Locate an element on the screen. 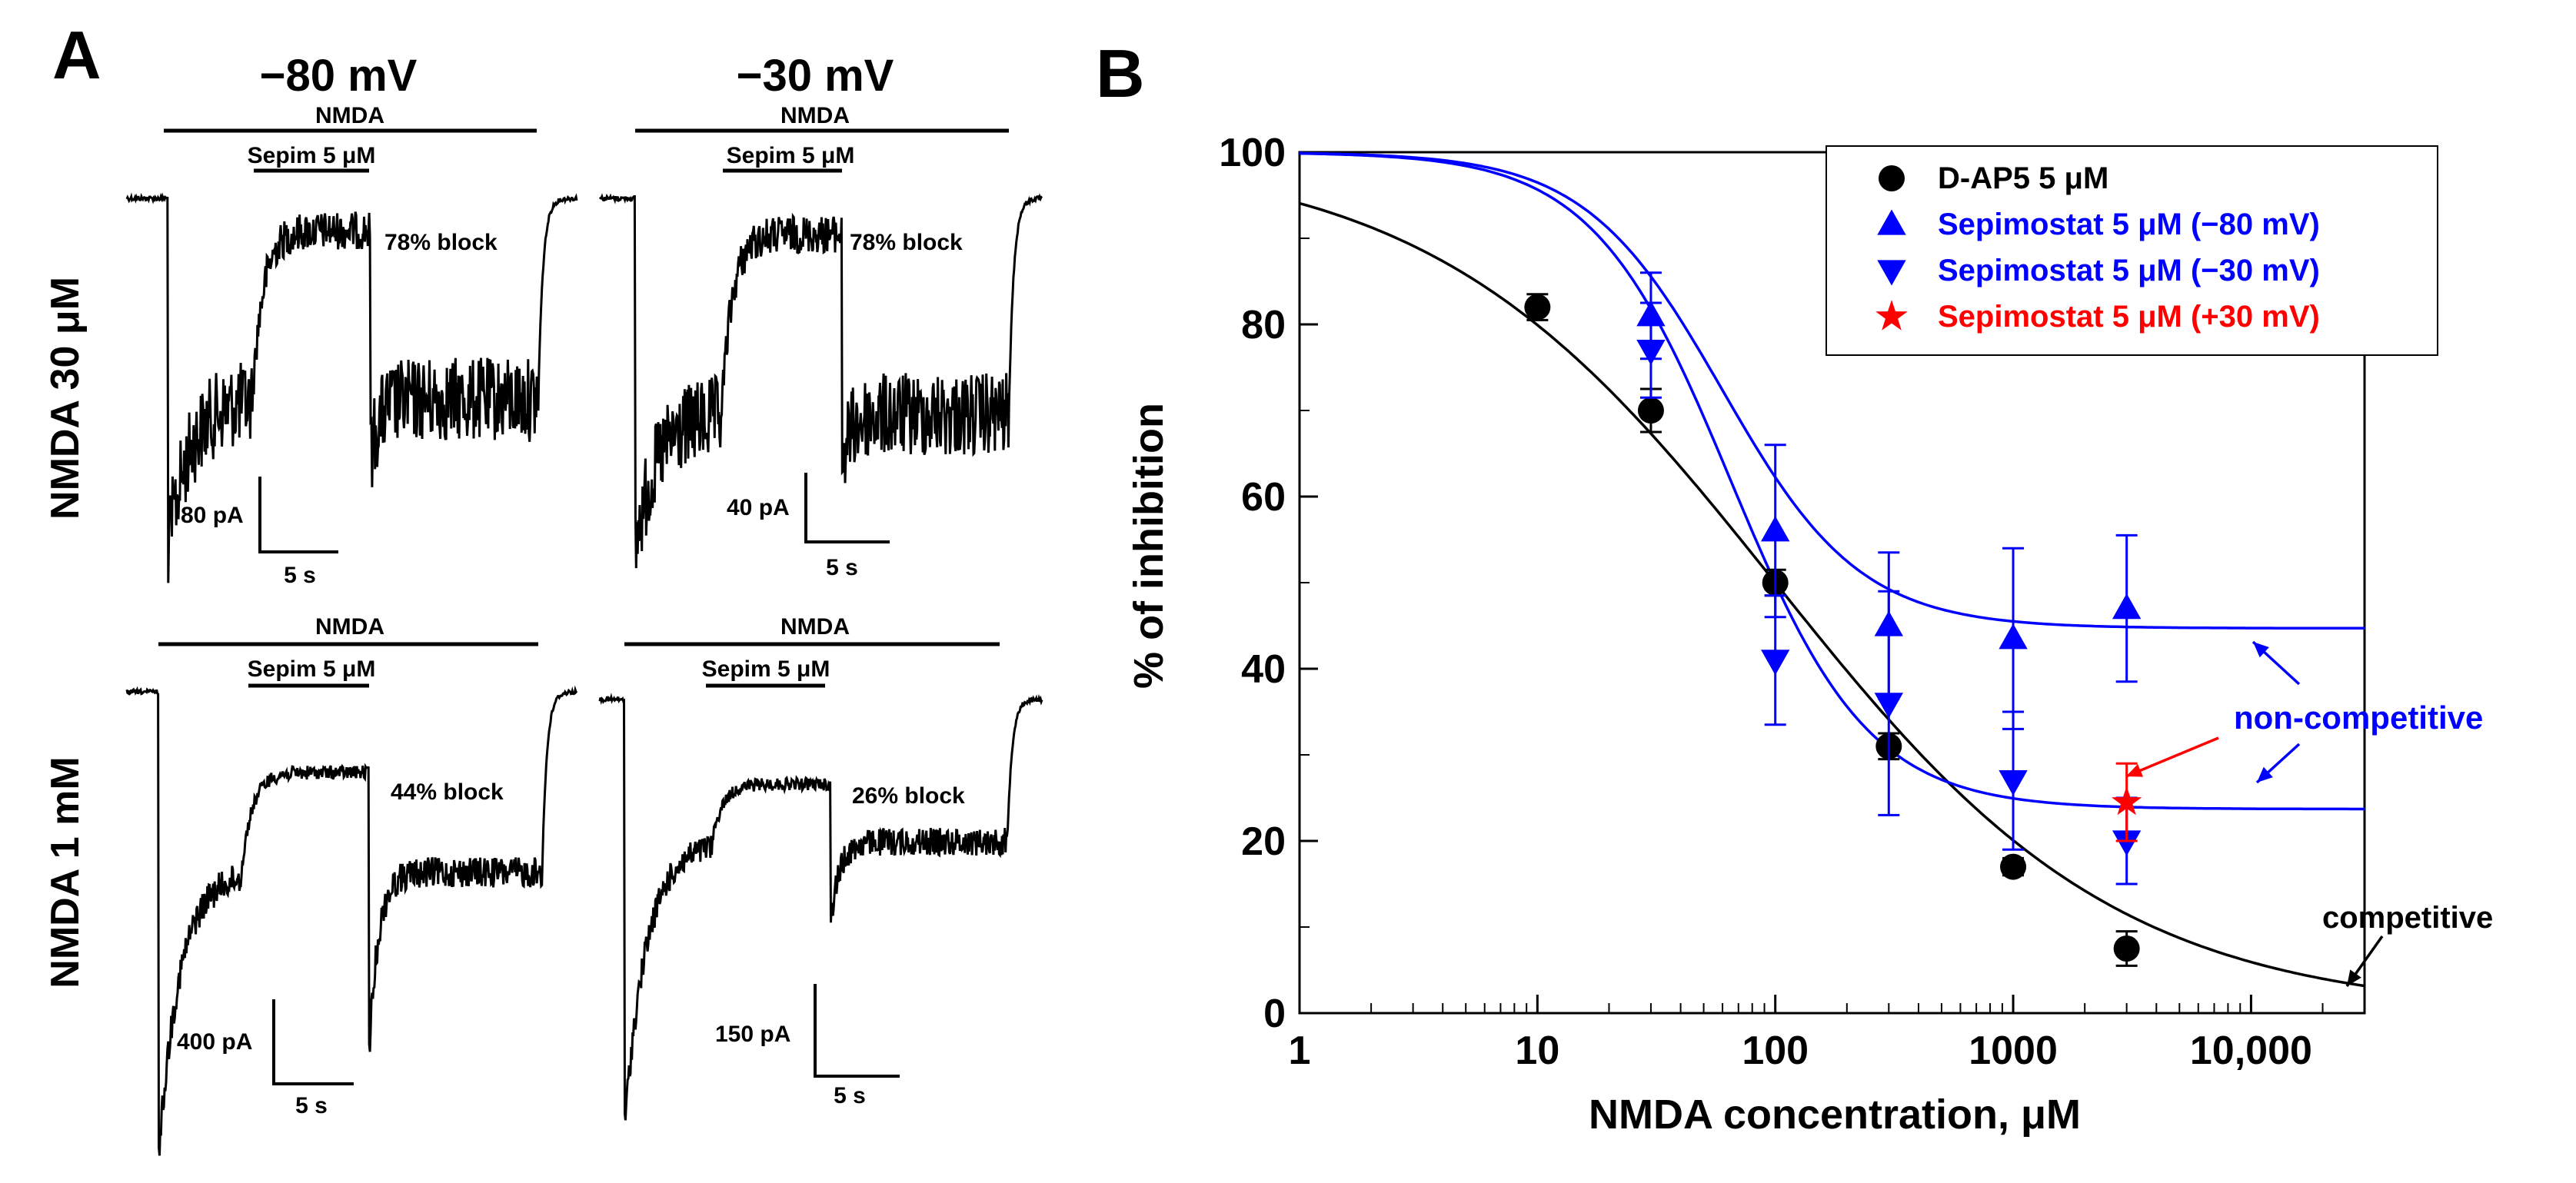 This screenshot has width=2576, height=1183. x-tick-label: 1000 is located at coordinates (2013, 1051).